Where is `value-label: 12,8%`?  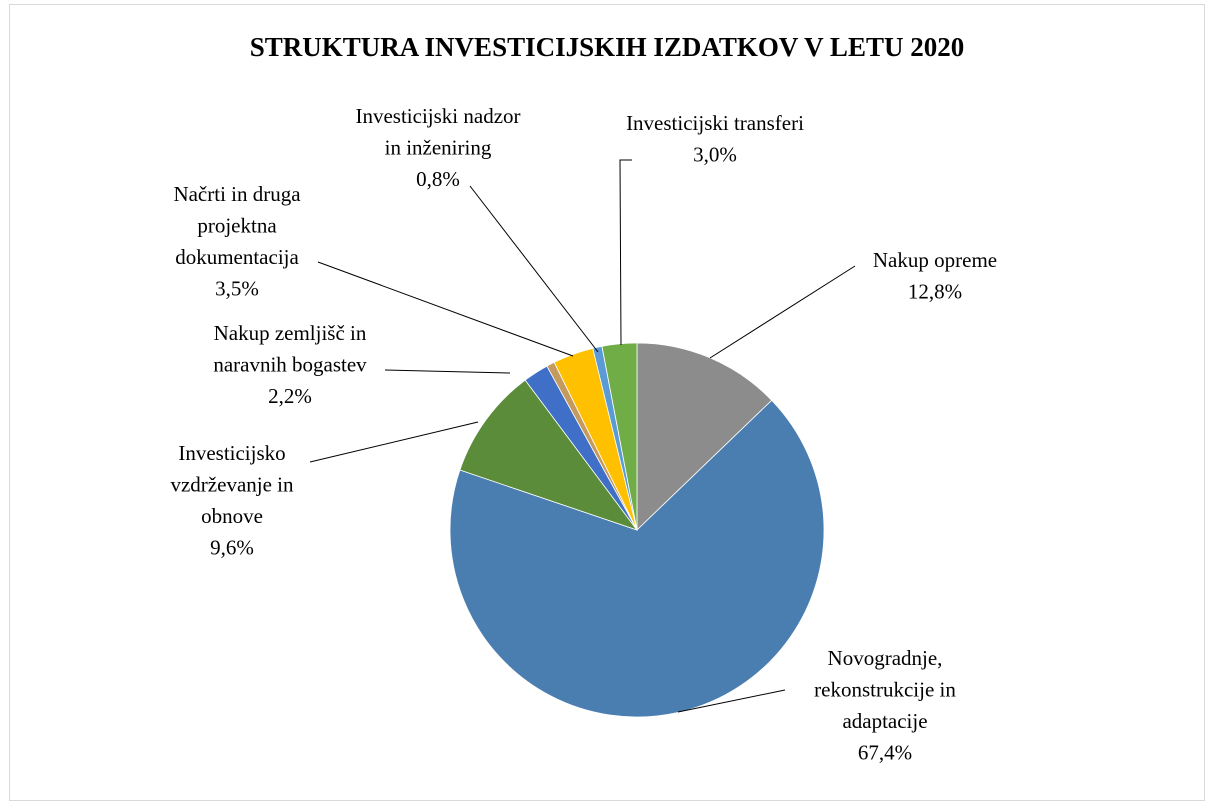
value-label: 12,8% is located at coordinates (935, 291).